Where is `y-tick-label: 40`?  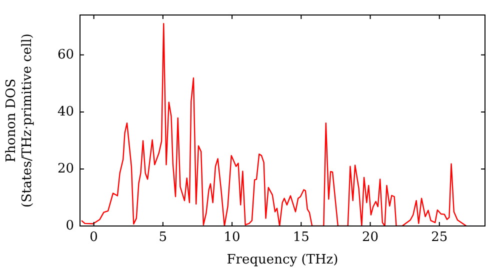 y-tick-label: 40 is located at coordinates (65, 112).